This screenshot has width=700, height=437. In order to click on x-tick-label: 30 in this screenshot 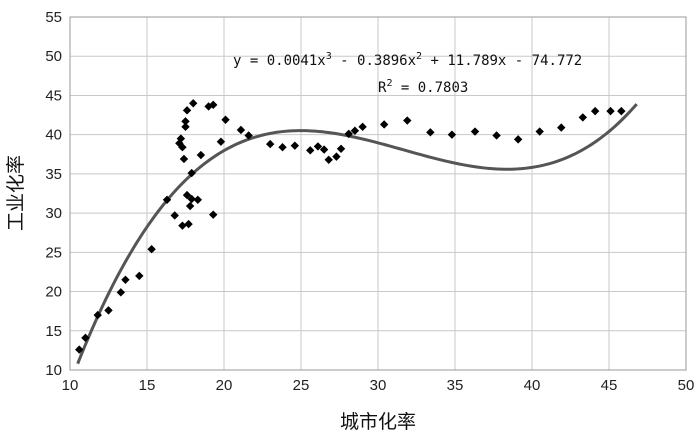, I will do `click(378, 385)`.